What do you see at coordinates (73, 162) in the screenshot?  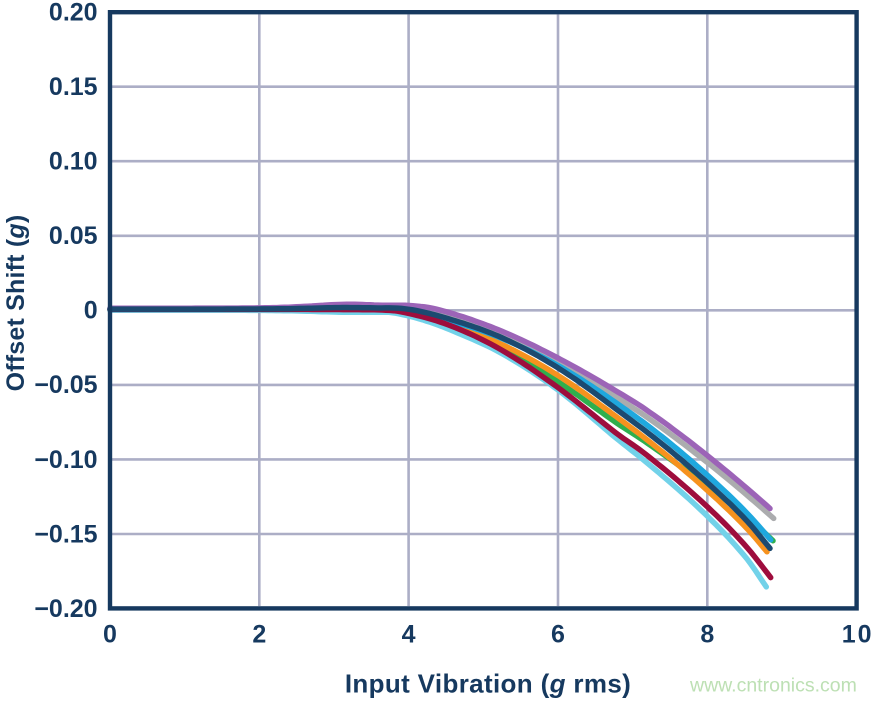 I see `svg-text: 0.10` at bounding box center [73, 162].